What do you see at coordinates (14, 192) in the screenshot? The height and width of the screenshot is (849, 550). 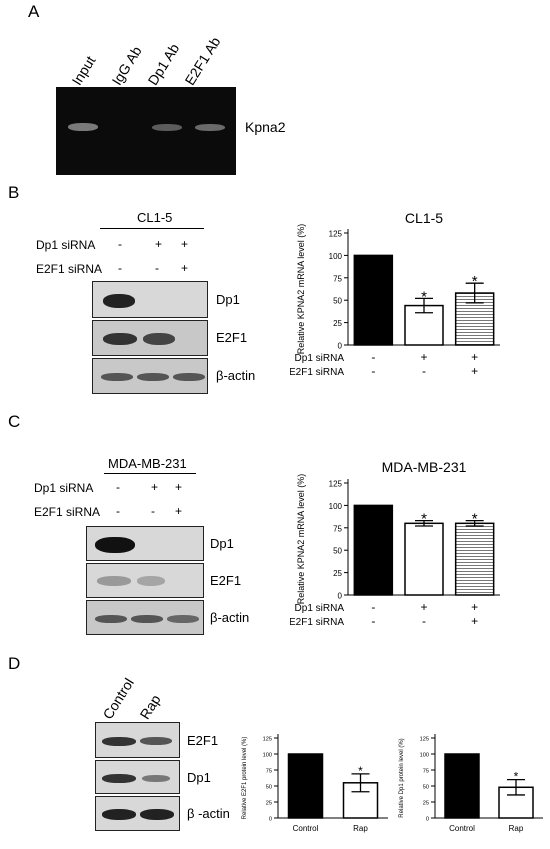 I see `panel-b-label: B` at bounding box center [14, 192].